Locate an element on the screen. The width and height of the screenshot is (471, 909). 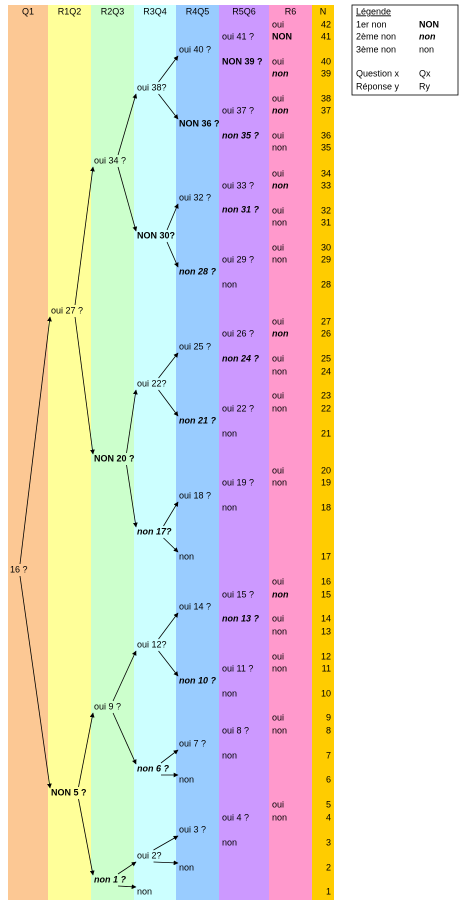
node-label: oui 2? is located at coordinates (149, 855).